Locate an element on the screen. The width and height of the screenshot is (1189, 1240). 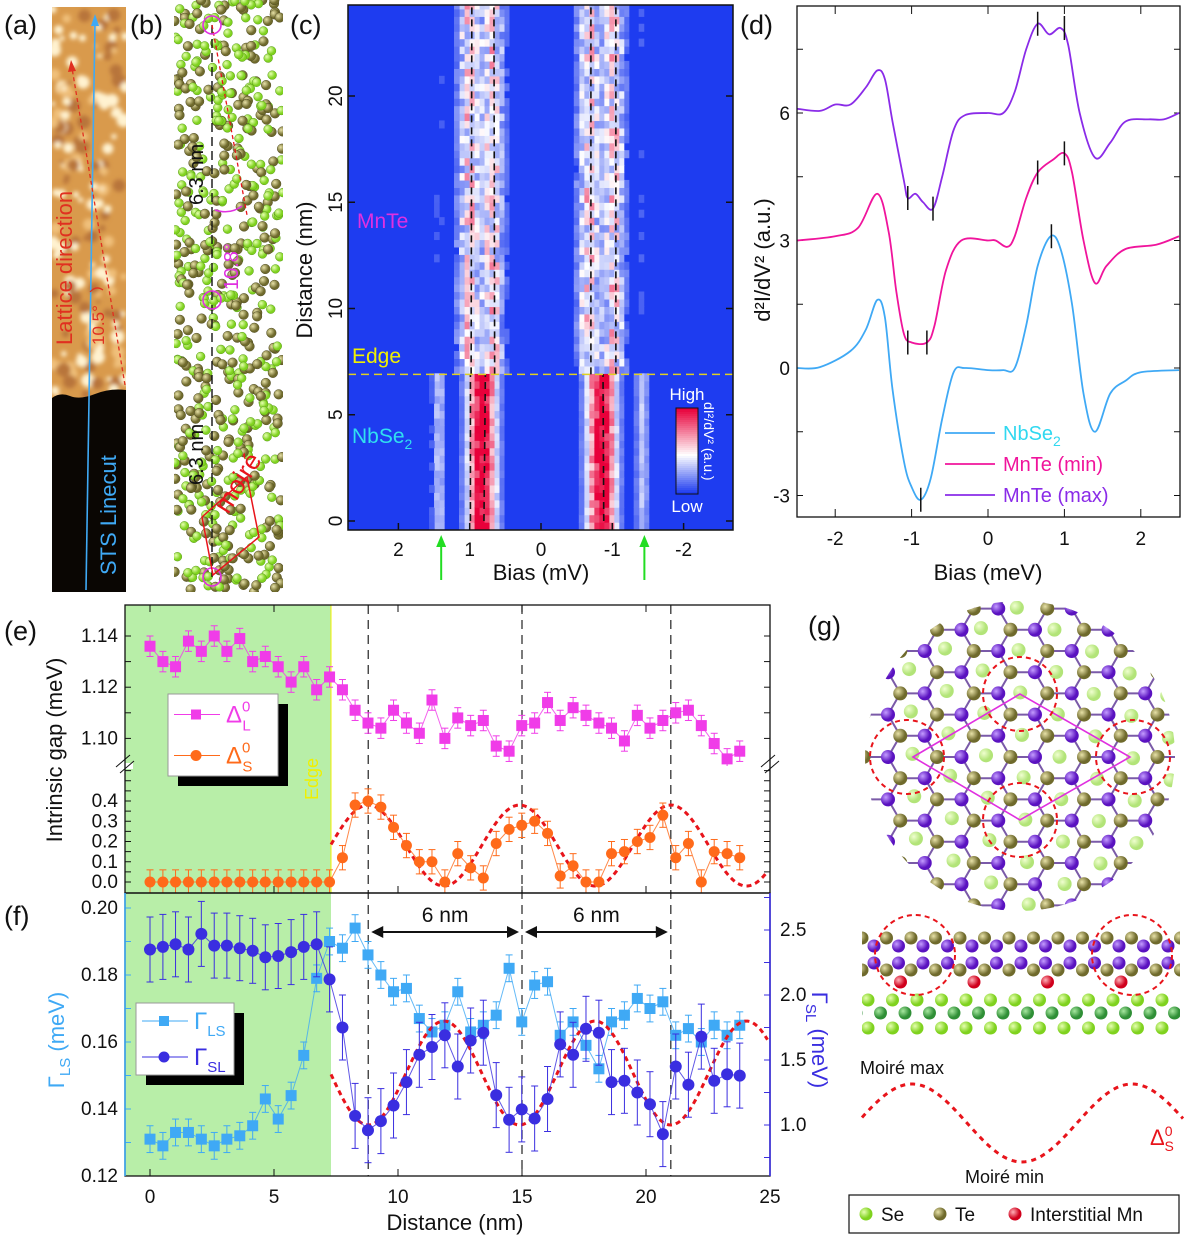
delta-superscript: 0 is located at coordinates (1169, 1131).